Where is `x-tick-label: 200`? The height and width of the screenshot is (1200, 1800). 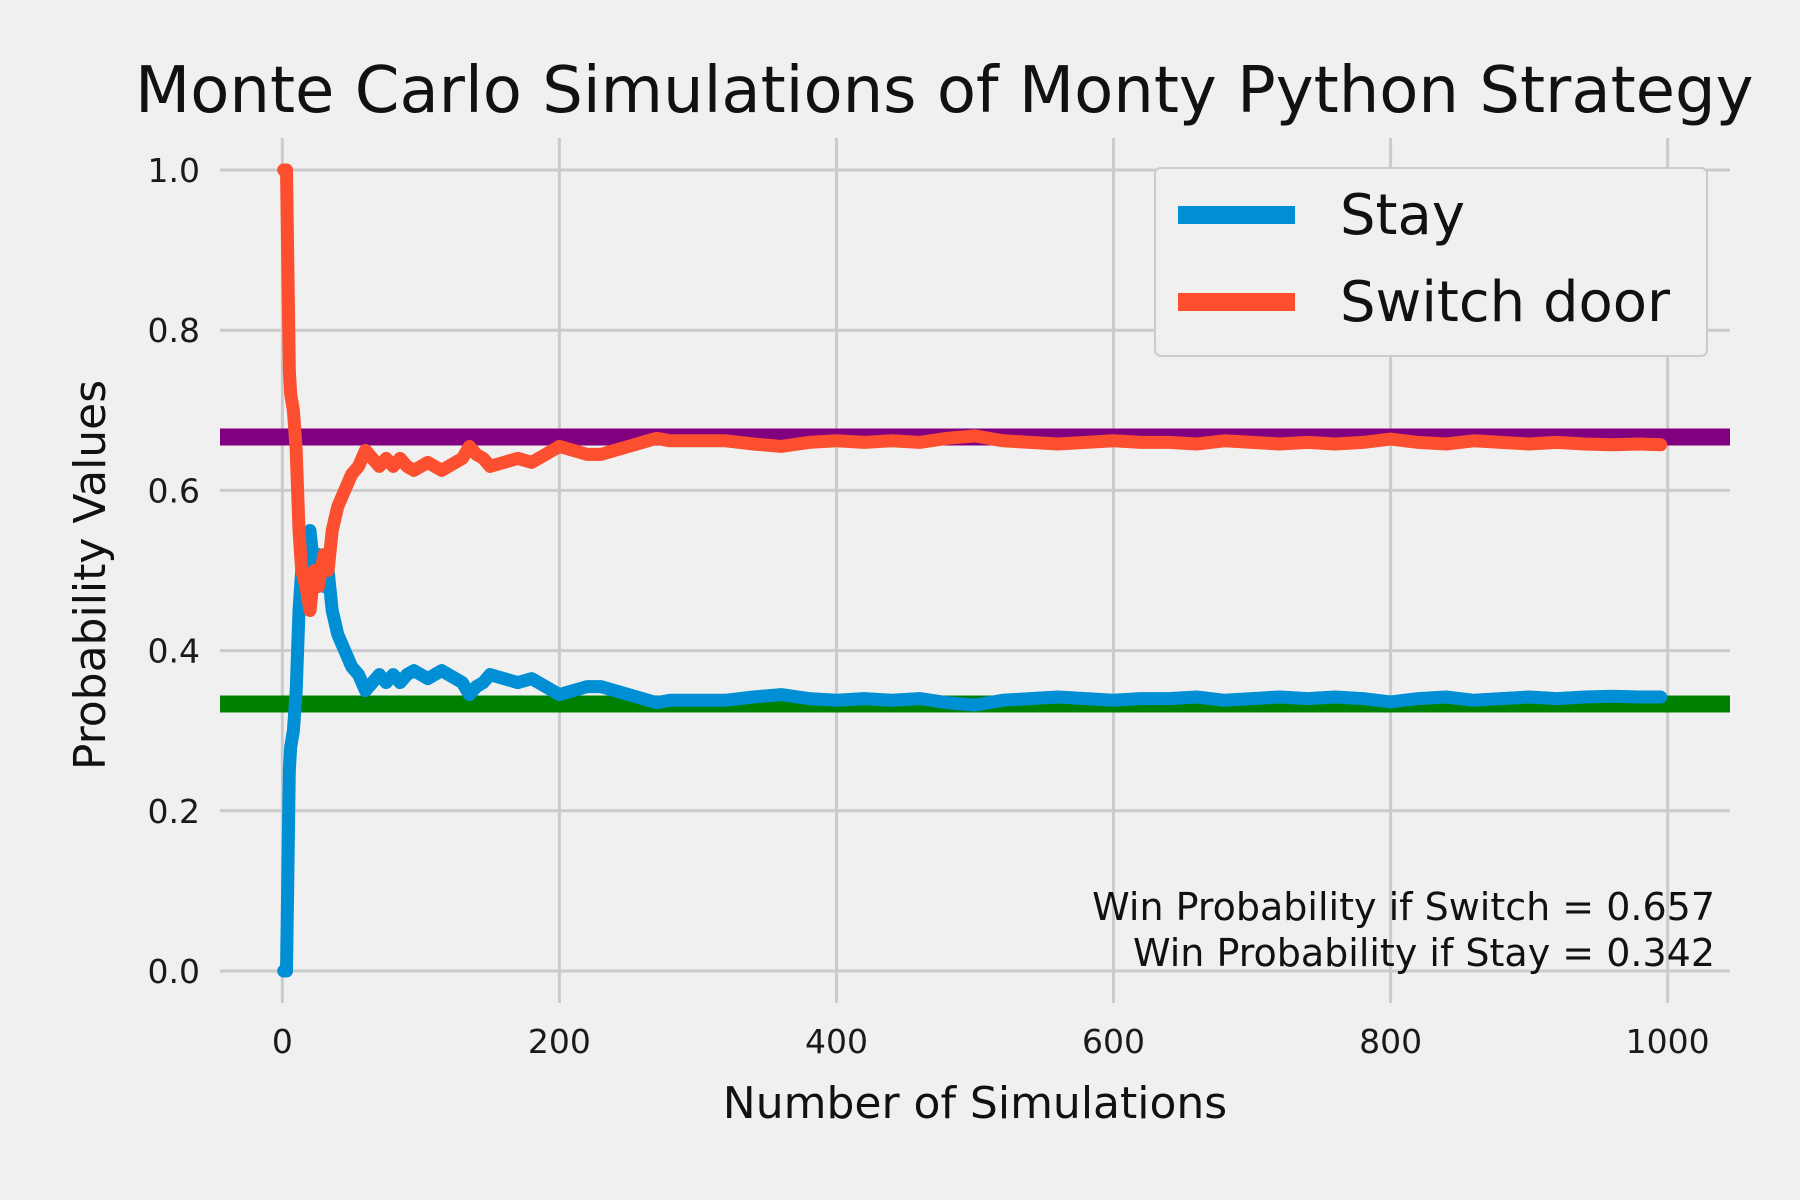
x-tick-label: 200 is located at coordinates (559, 1041).